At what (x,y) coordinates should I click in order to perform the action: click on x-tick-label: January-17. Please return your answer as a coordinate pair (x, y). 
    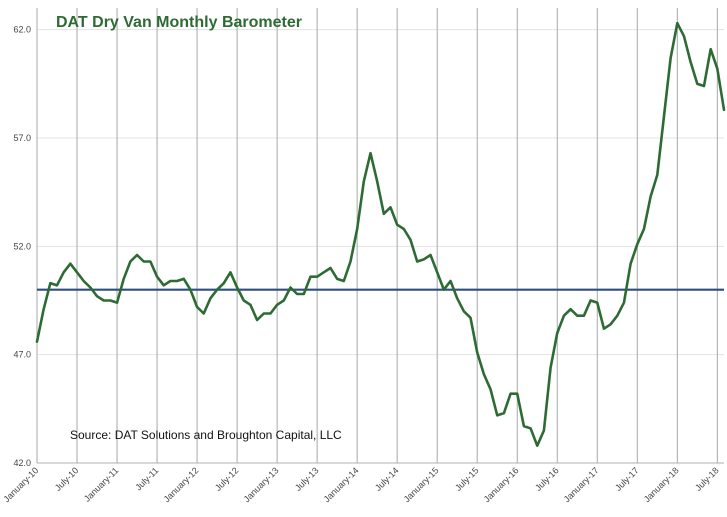
    Looking at the image, I should click on (581, 484).